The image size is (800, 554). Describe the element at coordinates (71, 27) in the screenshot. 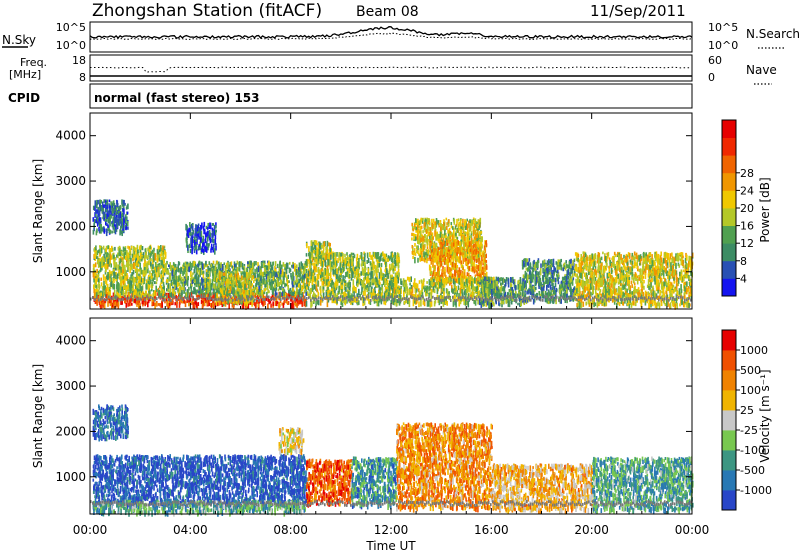

I see `nsky-tick-top: 10^5` at that location.